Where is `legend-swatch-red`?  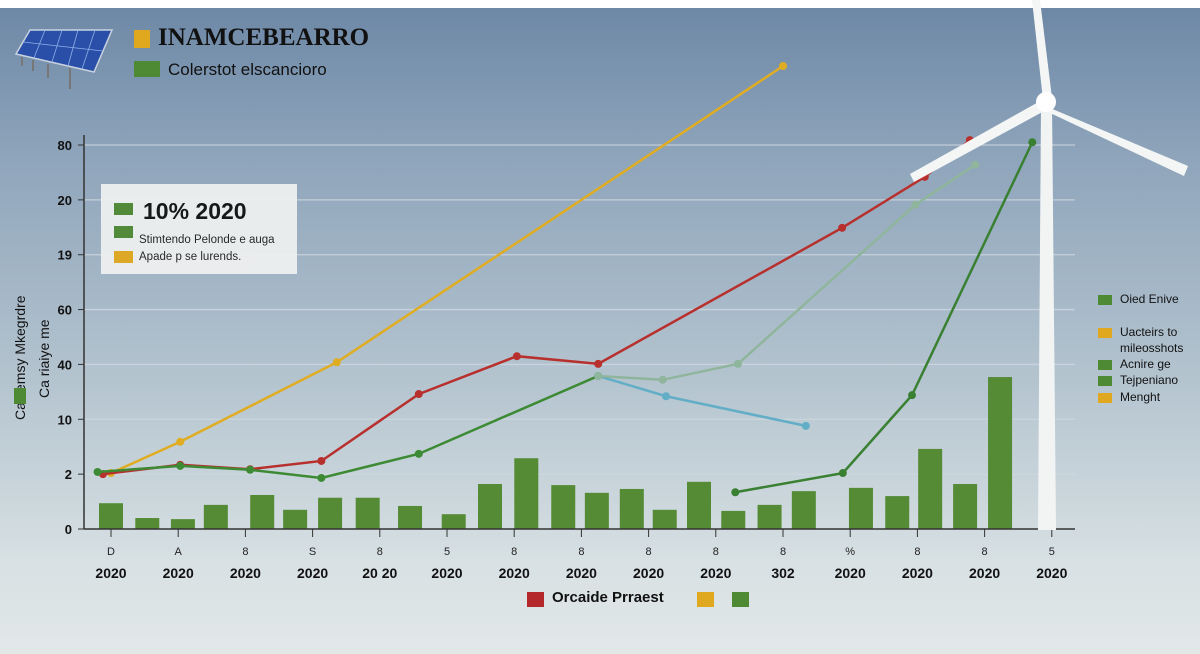
legend-swatch-red is located at coordinates (535, 599).